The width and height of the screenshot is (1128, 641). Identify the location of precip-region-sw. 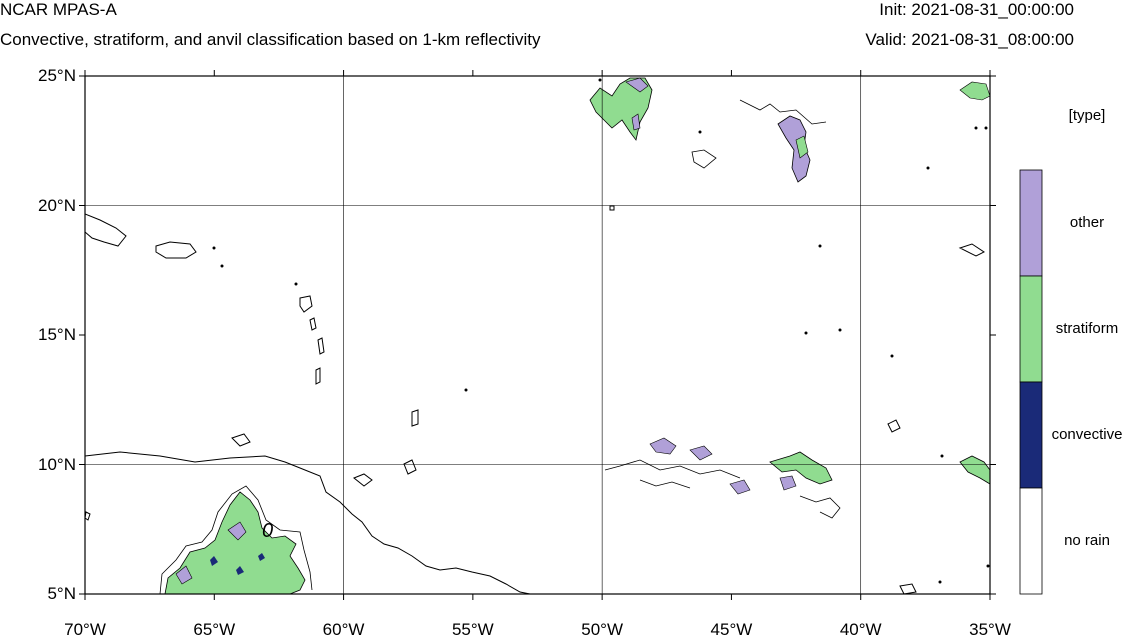
(235, 542).